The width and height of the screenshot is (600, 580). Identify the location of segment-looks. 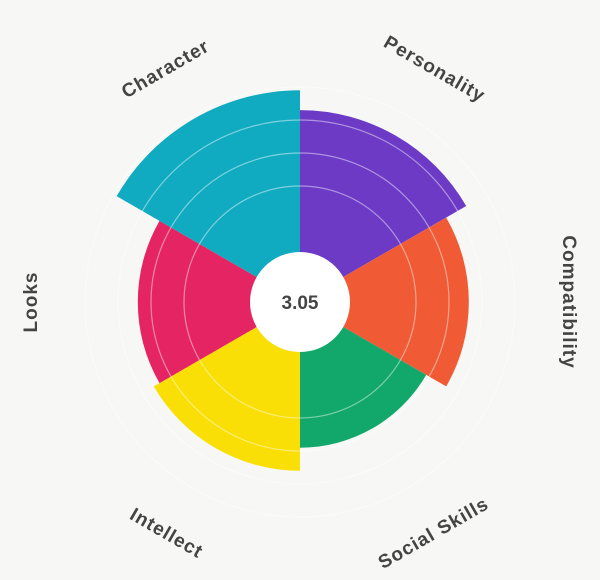
(218, 302).